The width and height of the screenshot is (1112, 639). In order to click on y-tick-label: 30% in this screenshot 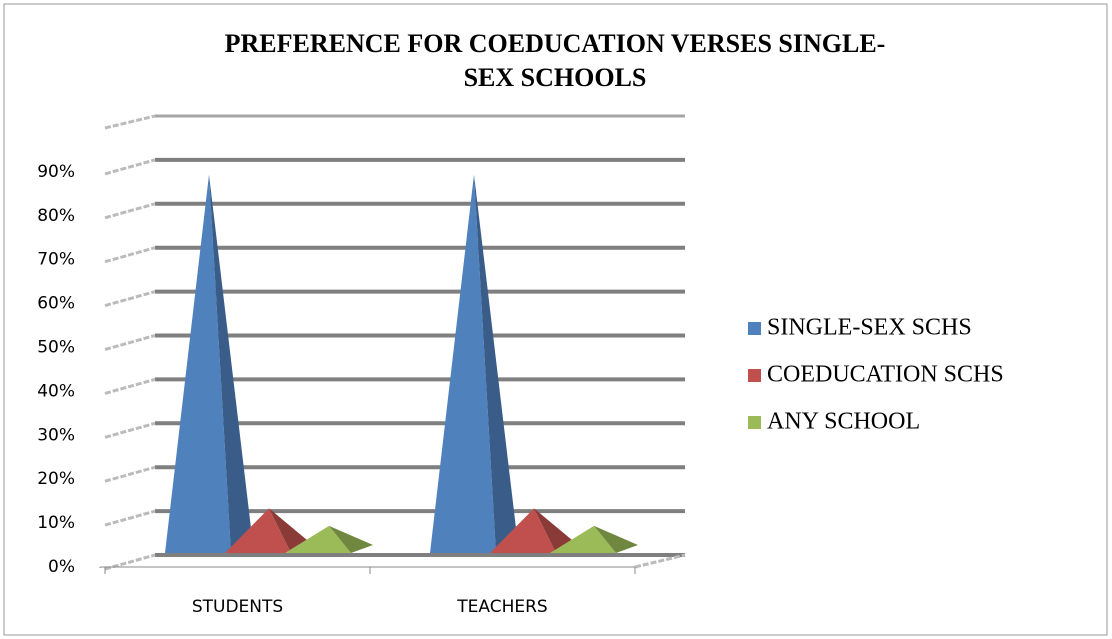, I will do `click(56, 435)`.